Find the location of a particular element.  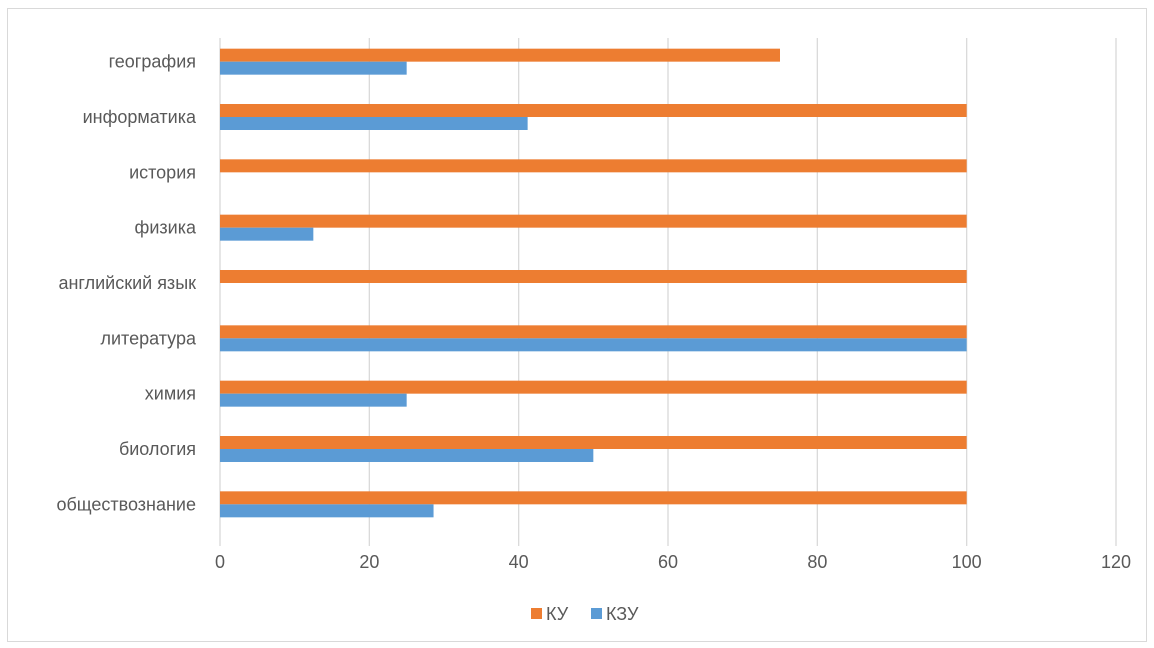

x-tick-label: 0 is located at coordinates (220, 562).